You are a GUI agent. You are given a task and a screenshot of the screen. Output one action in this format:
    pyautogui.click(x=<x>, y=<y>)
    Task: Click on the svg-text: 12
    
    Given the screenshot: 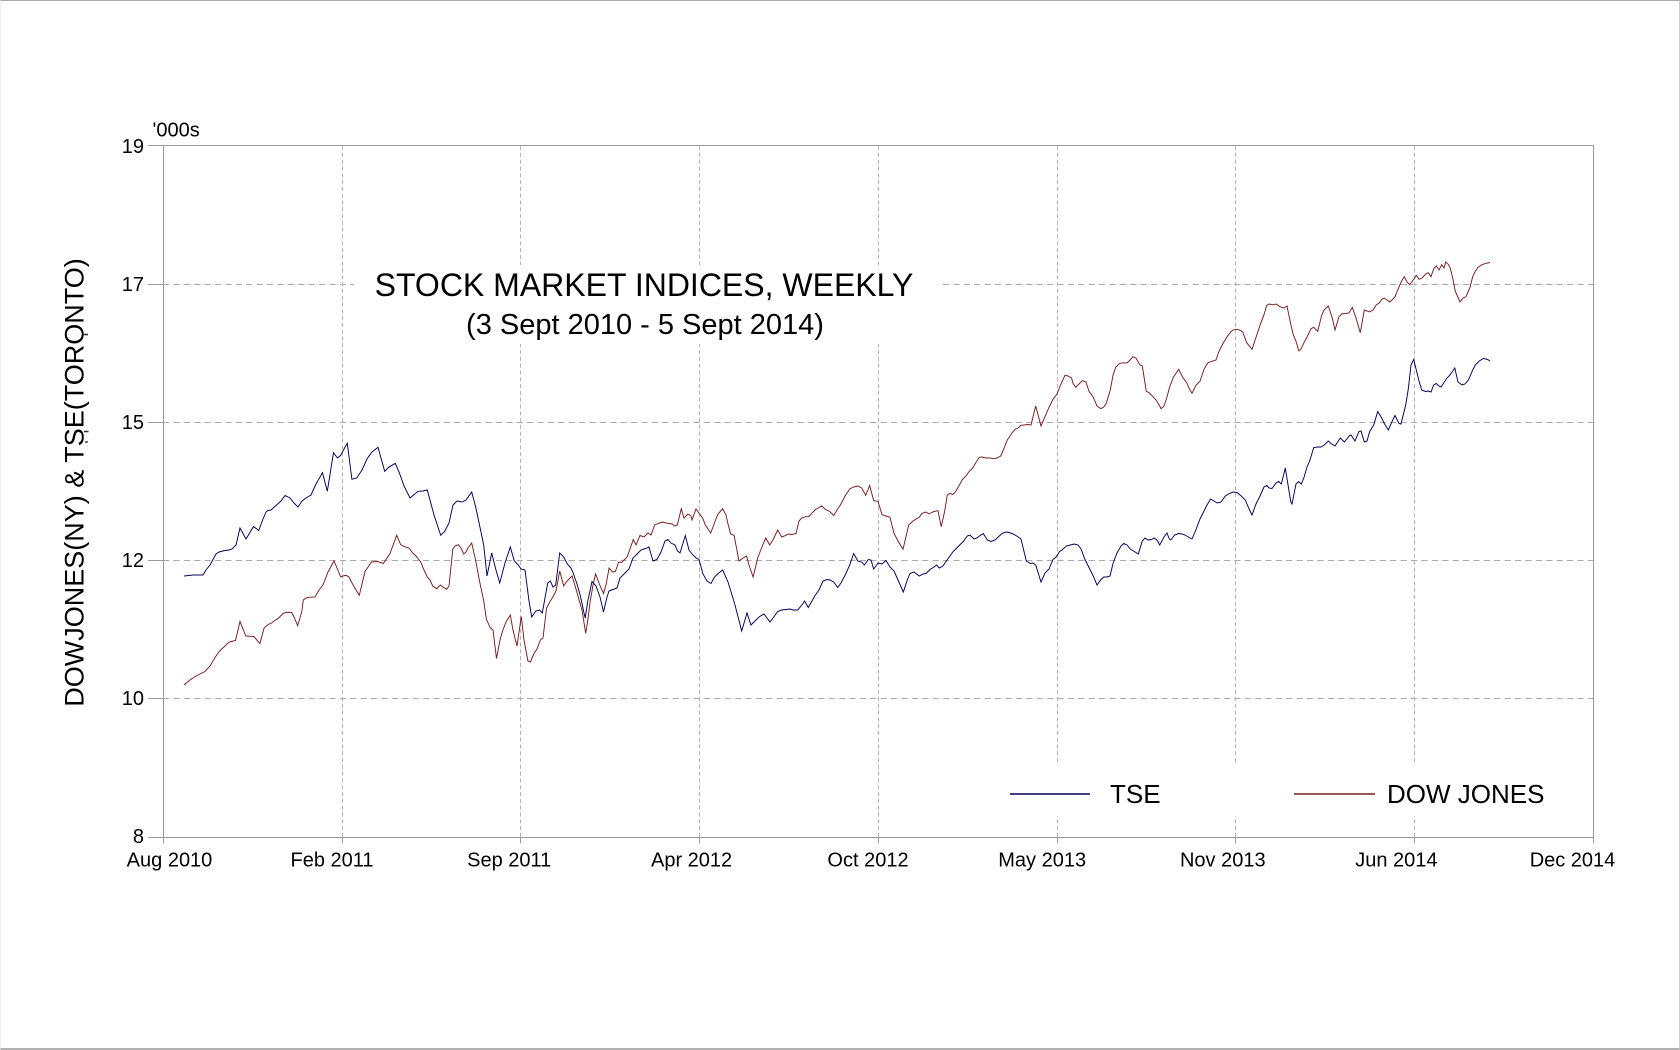 What is the action you would take?
    pyautogui.click(x=133, y=561)
    